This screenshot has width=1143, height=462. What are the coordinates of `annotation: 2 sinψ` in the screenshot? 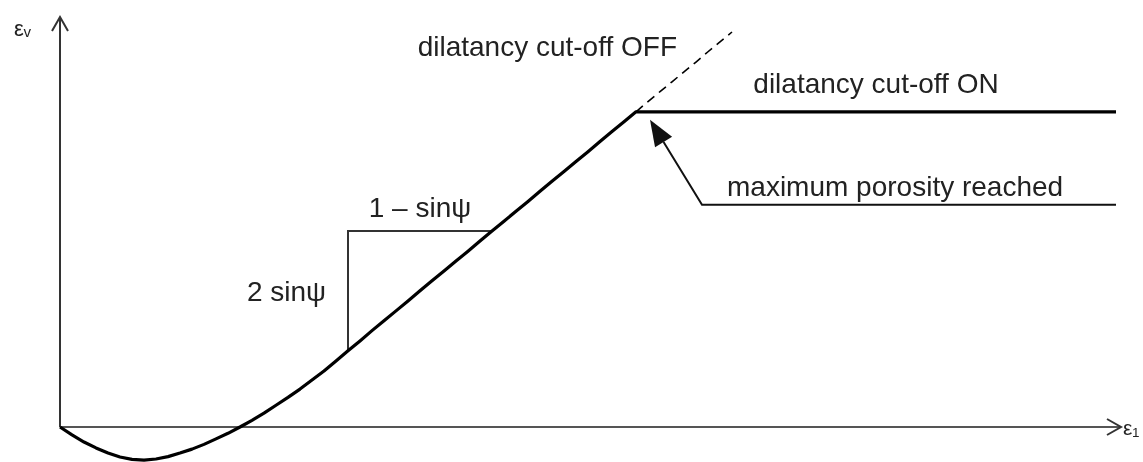 It's located at (286, 291).